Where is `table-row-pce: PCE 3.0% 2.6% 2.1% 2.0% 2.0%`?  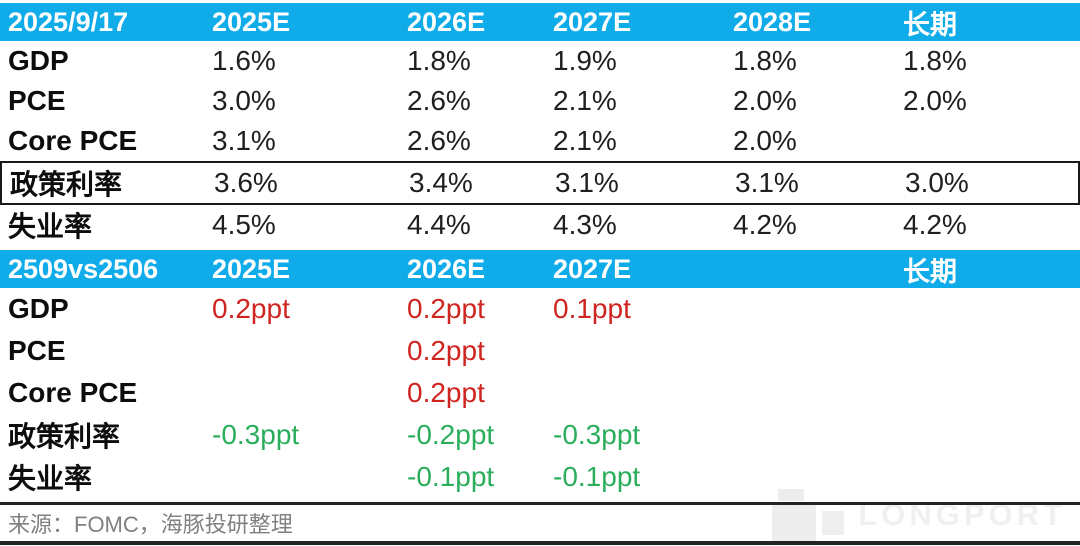
table-row-pce: PCE 3.0% 2.6% 2.1% 2.0% 2.0% is located at coordinates (540, 101).